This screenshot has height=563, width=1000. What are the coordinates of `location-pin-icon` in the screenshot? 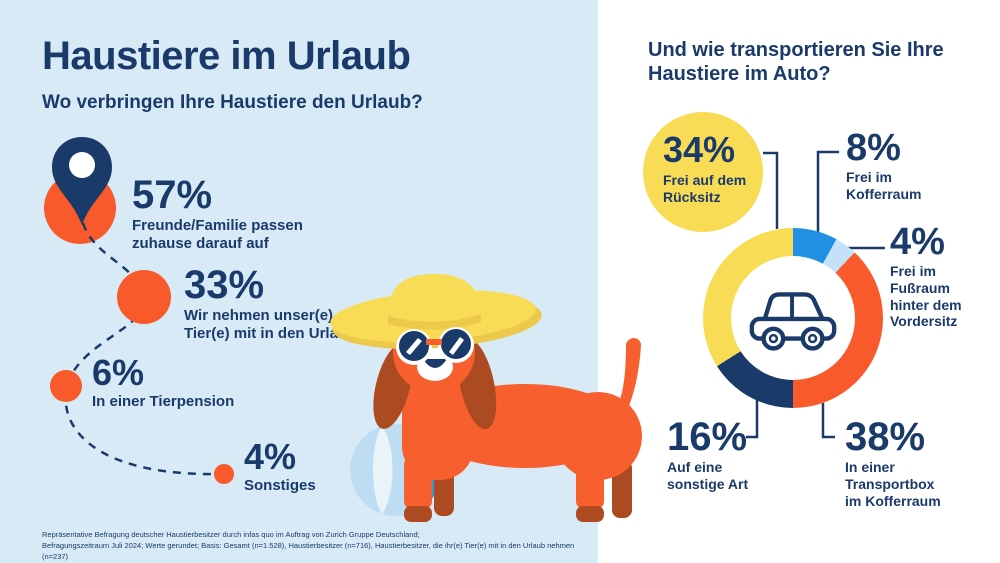 It's located at (82, 181).